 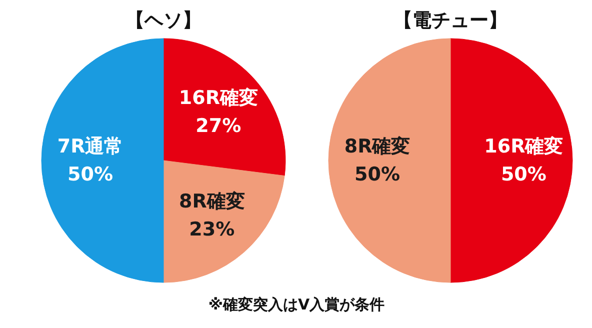 What do you see at coordinates (451, 21) in the screenshot?
I see `chart-title: 【電チュー】` at bounding box center [451, 21].